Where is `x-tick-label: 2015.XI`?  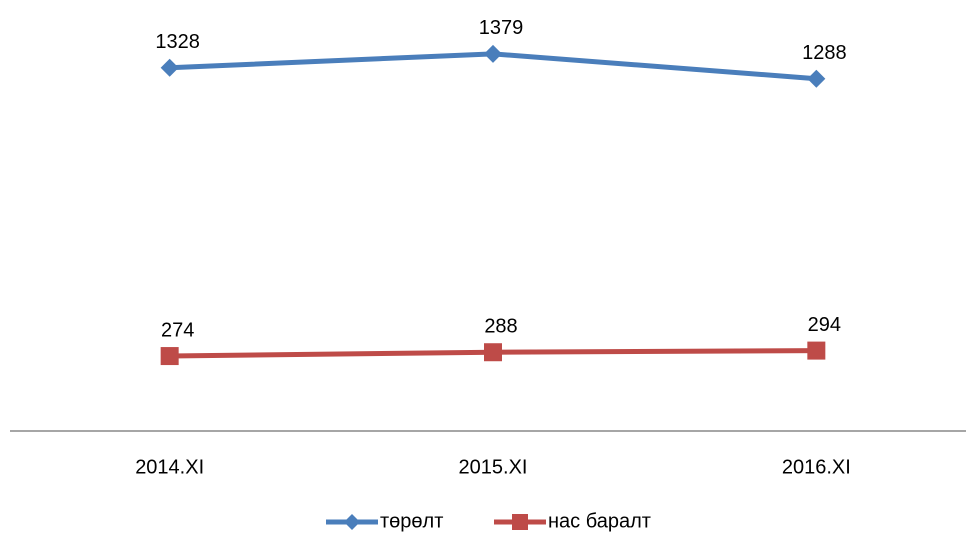
x-tick-label: 2015.XI is located at coordinates (493, 467).